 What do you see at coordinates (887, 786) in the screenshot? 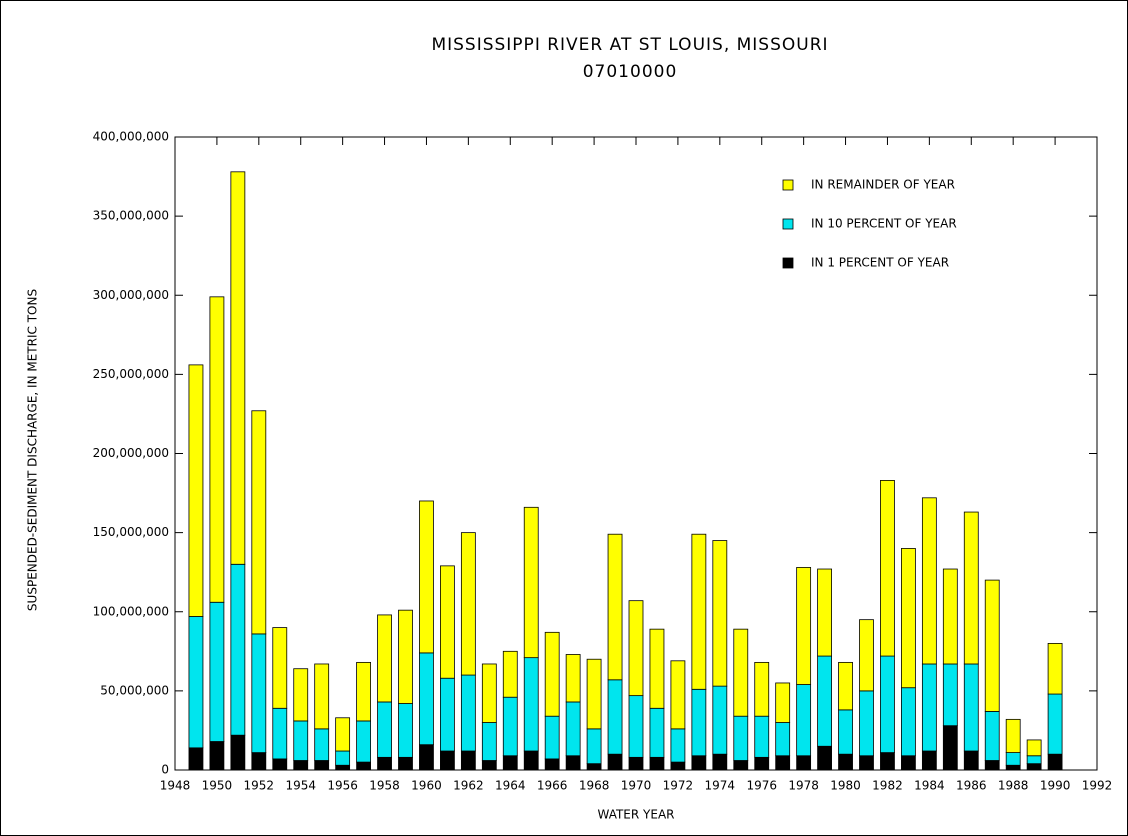
I see `x-tick-label: 1982` at bounding box center [887, 786].